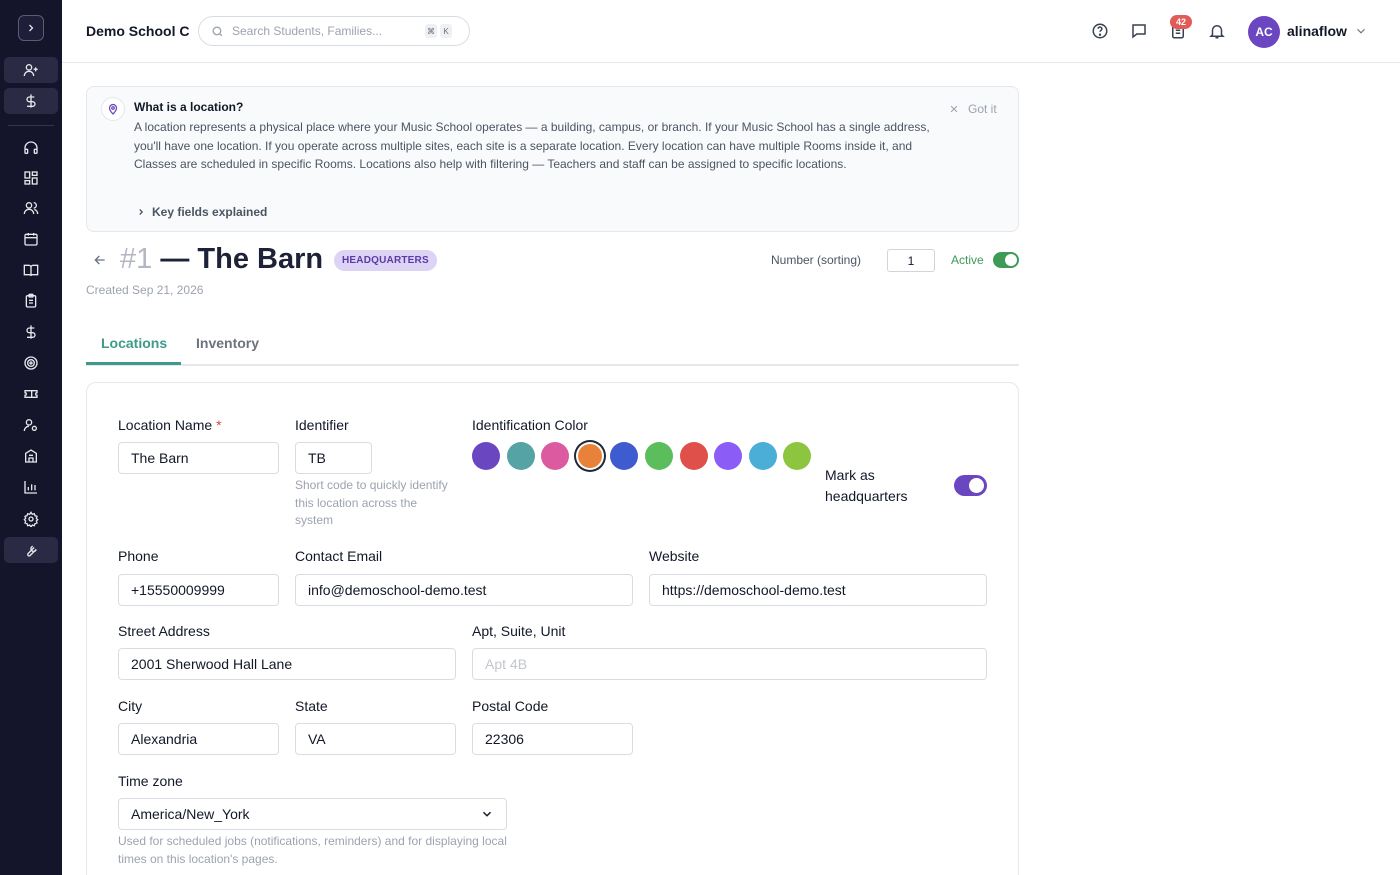 This screenshot has width=1400, height=875. Describe the element at coordinates (464, 590) in the screenshot. I see `email-input` at that location.